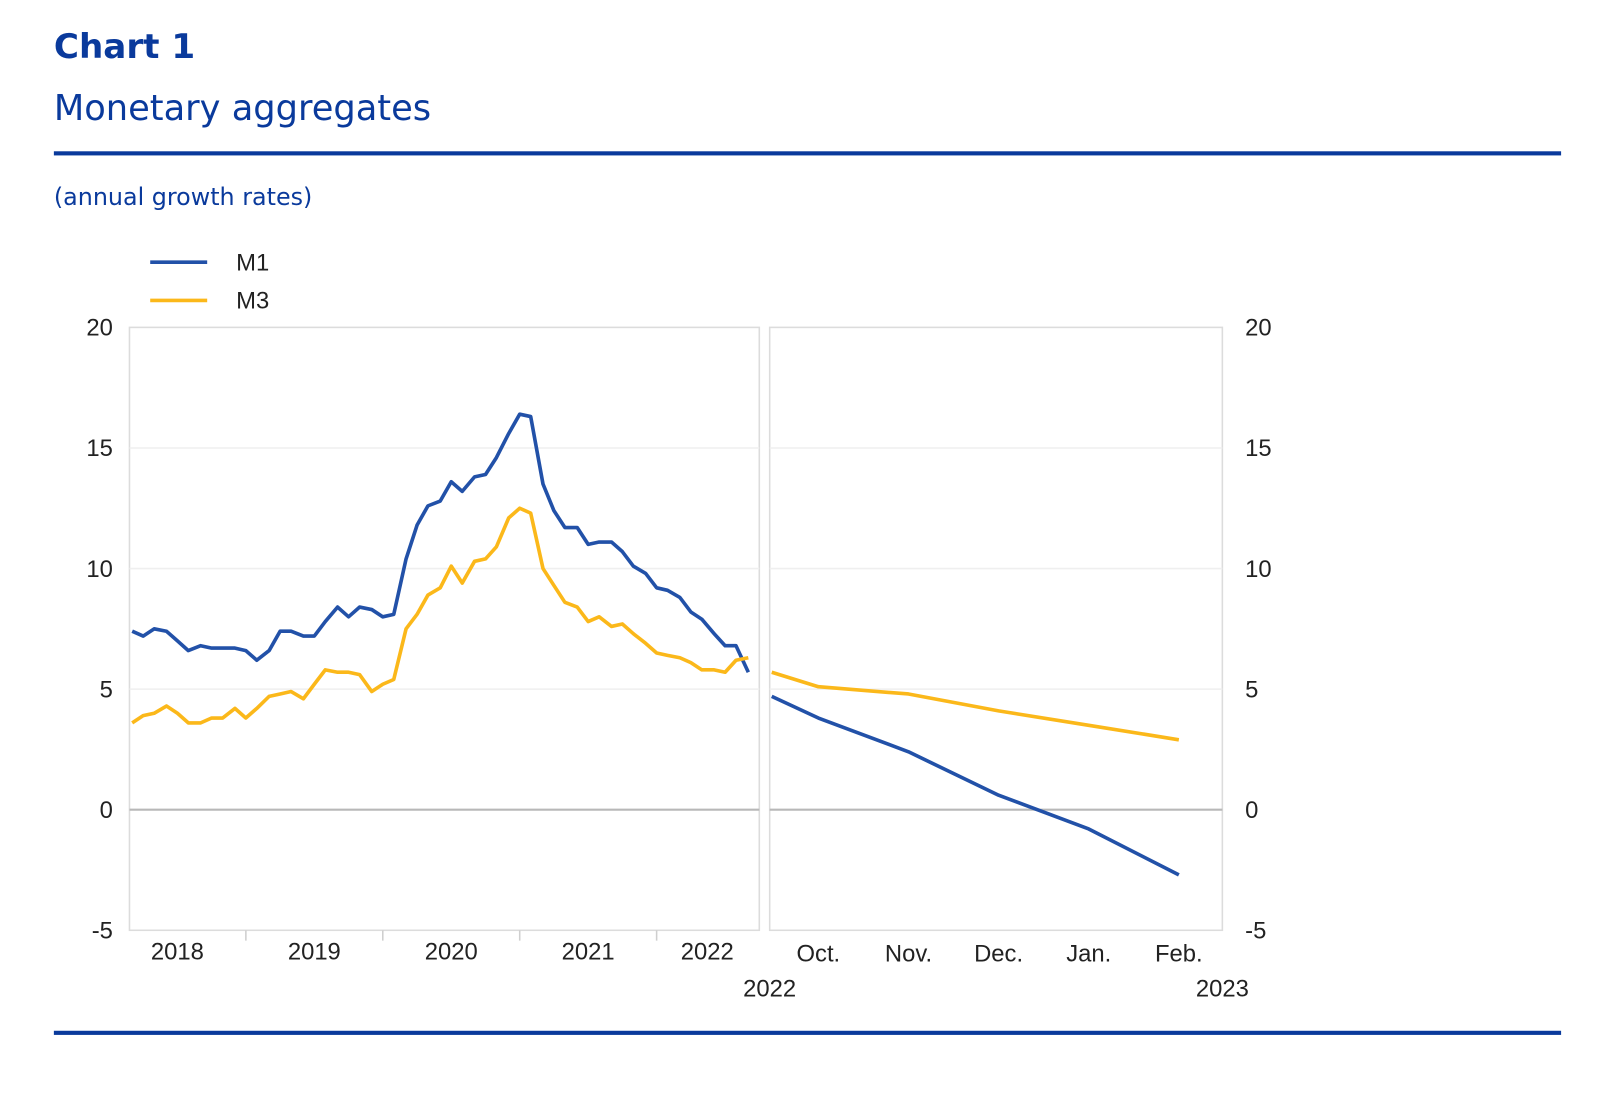 The width and height of the screenshot is (1616, 1094). What do you see at coordinates (819, 953) in the screenshot?
I see `x-tick-label: Oct.` at bounding box center [819, 953].